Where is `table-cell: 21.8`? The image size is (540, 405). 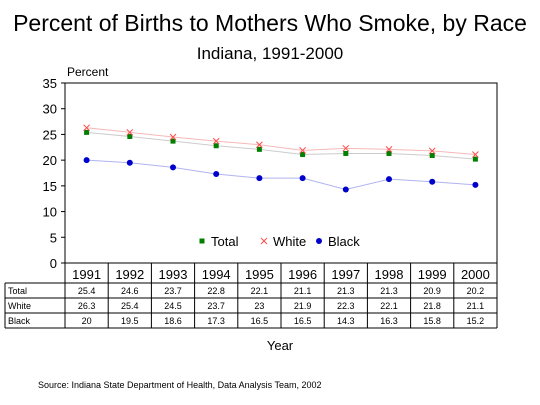
table-cell: 21.8 is located at coordinates (432, 306).